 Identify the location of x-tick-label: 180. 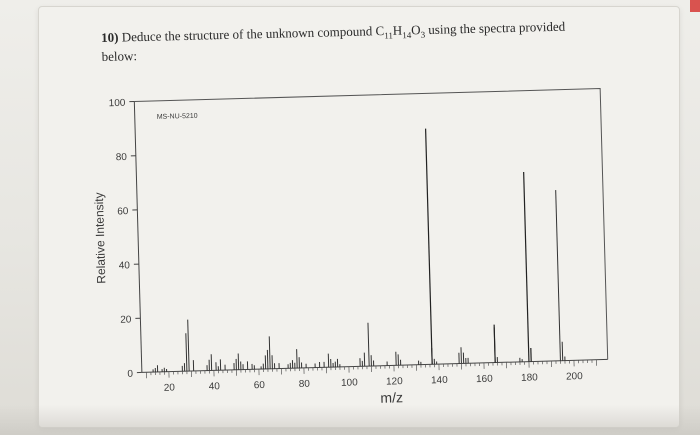
(529, 377).